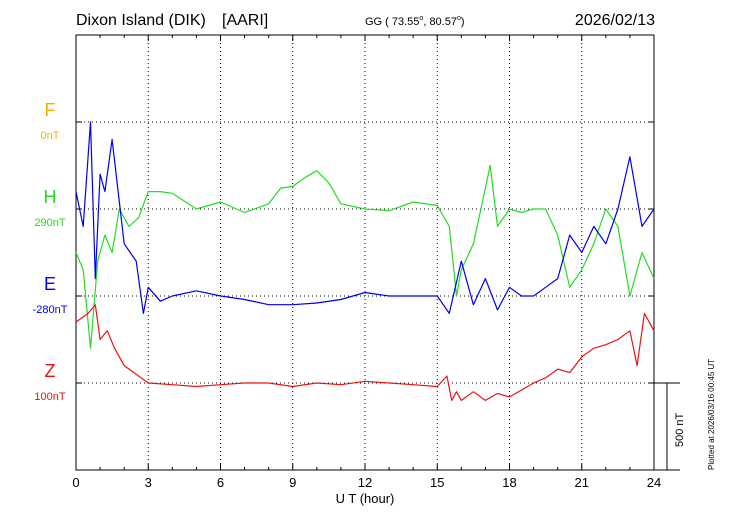 This screenshot has width=730, height=520. Describe the element at coordinates (365, 352) in the screenshot. I see `series-line-Z` at that location.